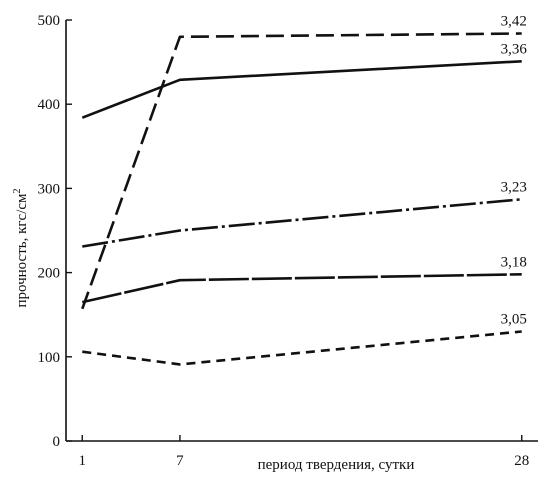 The height and width of the screenshot is (478, 547). Describe the element at coordinates (83, 461) in the screenshot. I see `x-tick-label: 1` at that location.